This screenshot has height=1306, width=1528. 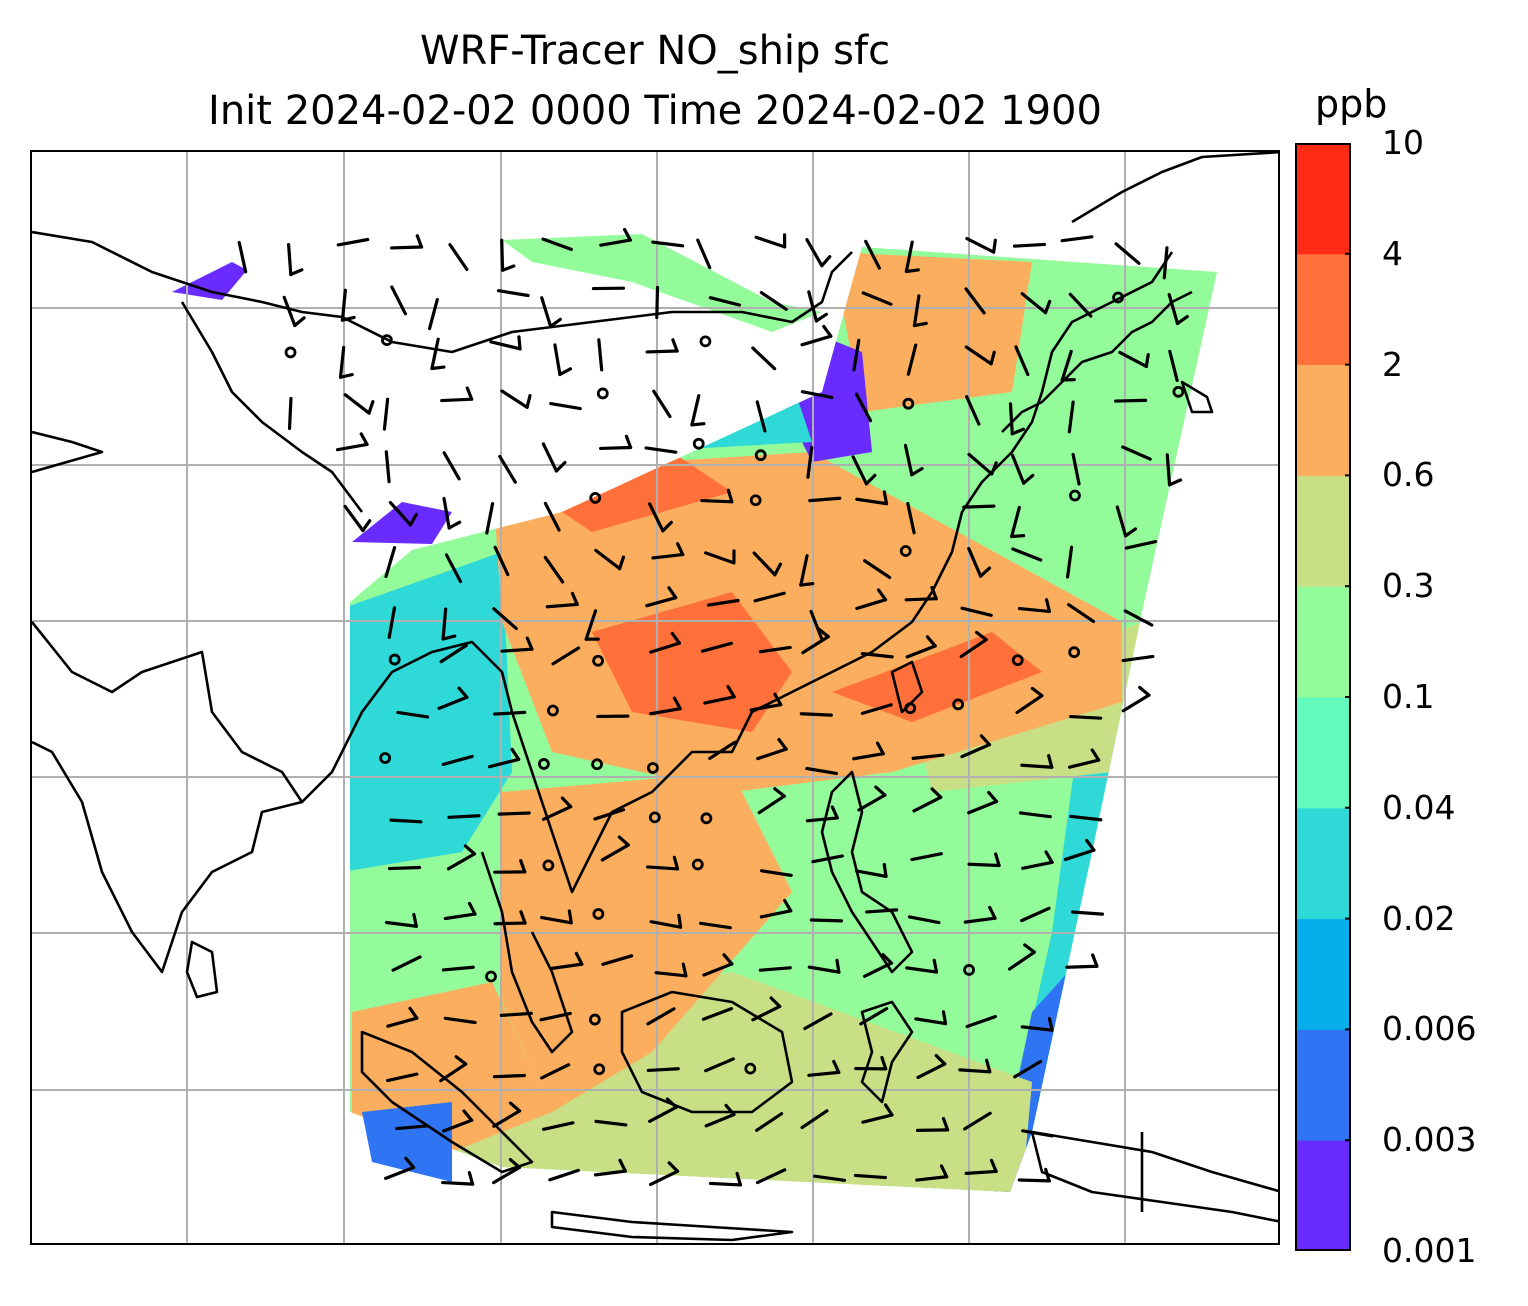 What do you see at coordinates (982, 472) in the screenshot?
I see `coastline-china` at bounding box center [982, 472].